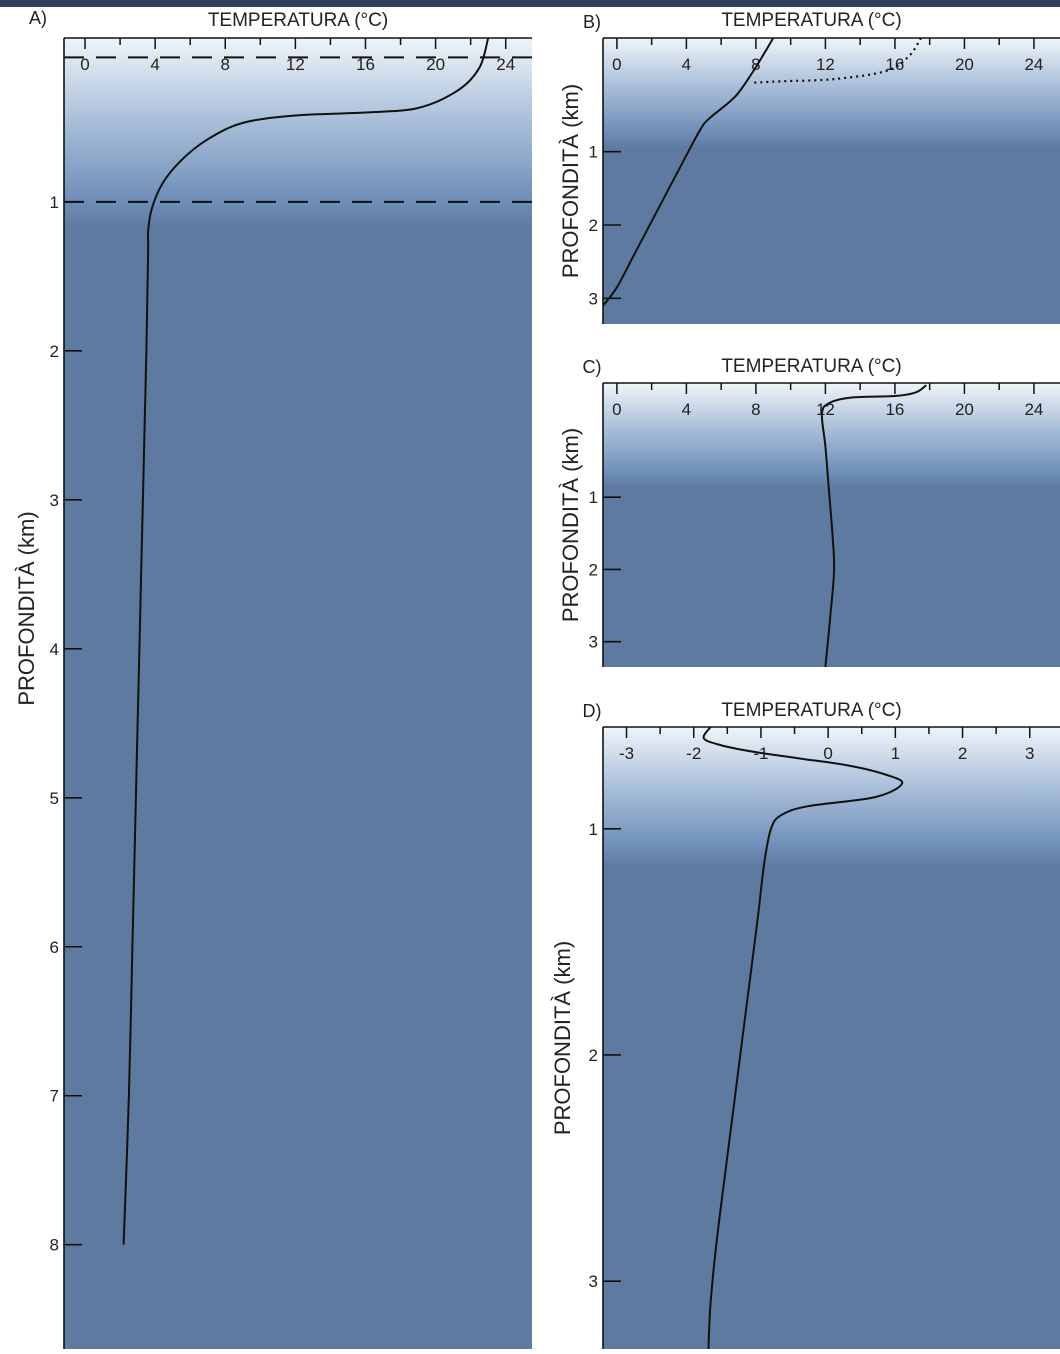 This screenshot has width=1060, height=1354. Describe the element at coordinates (895, 753) in the screenshot. I see `x-tick-label: 1` at that location.